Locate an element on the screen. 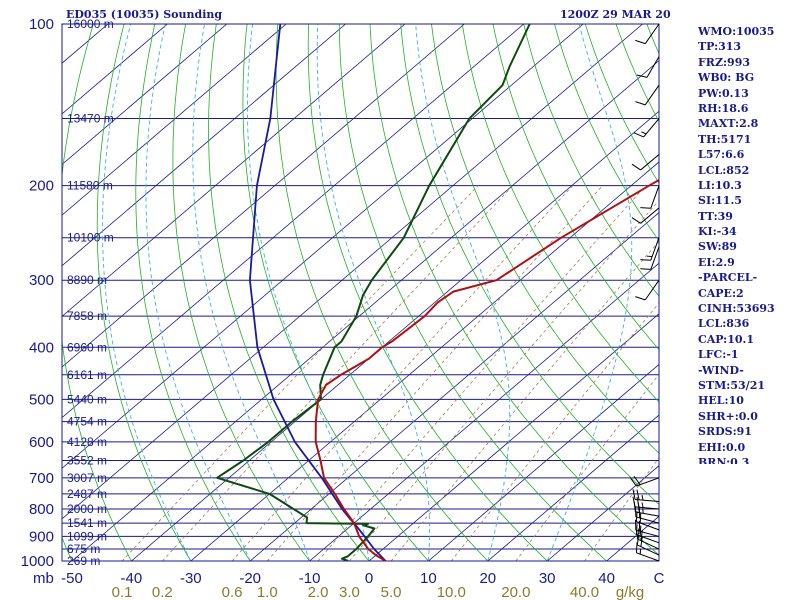 The height and width of the screenshot is (600, 800). index-item: EI:2.9 is located at coordinates (716, 262).